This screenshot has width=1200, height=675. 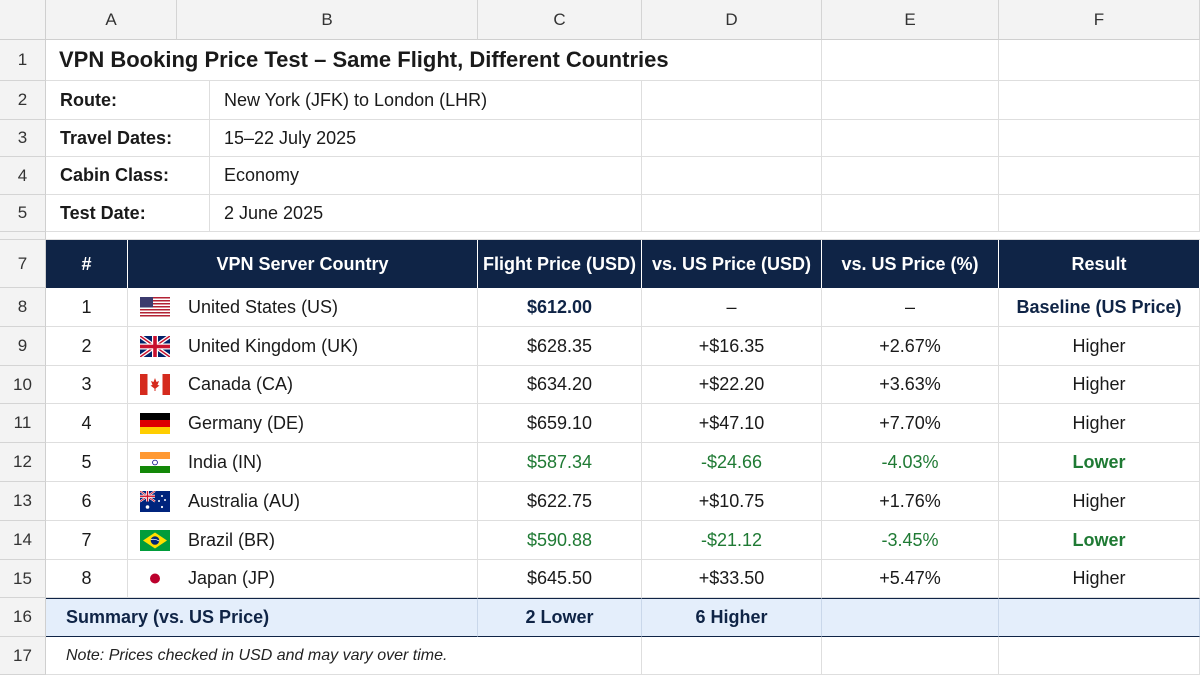 I want to click on country-cell: Germany (DE), so click(x=303, y=423).